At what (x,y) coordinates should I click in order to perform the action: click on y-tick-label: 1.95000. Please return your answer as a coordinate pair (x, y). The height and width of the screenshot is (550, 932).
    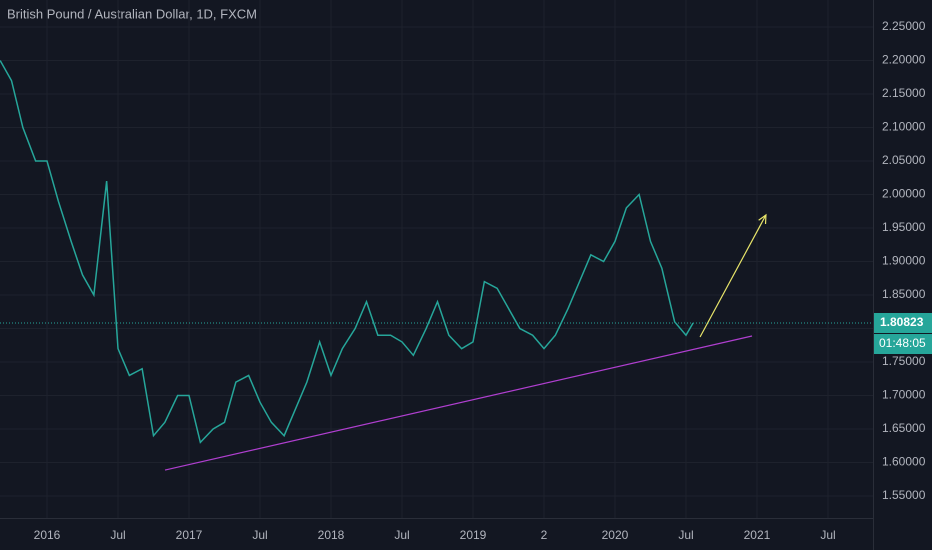
    Looking at the image, I should click on (904, 227).